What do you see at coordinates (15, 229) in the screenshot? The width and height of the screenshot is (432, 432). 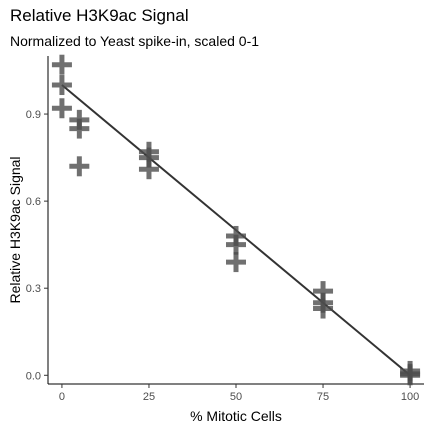 I see `y-axis-title: Relative H3K9ac Signal` at bounding box center [15, 229].